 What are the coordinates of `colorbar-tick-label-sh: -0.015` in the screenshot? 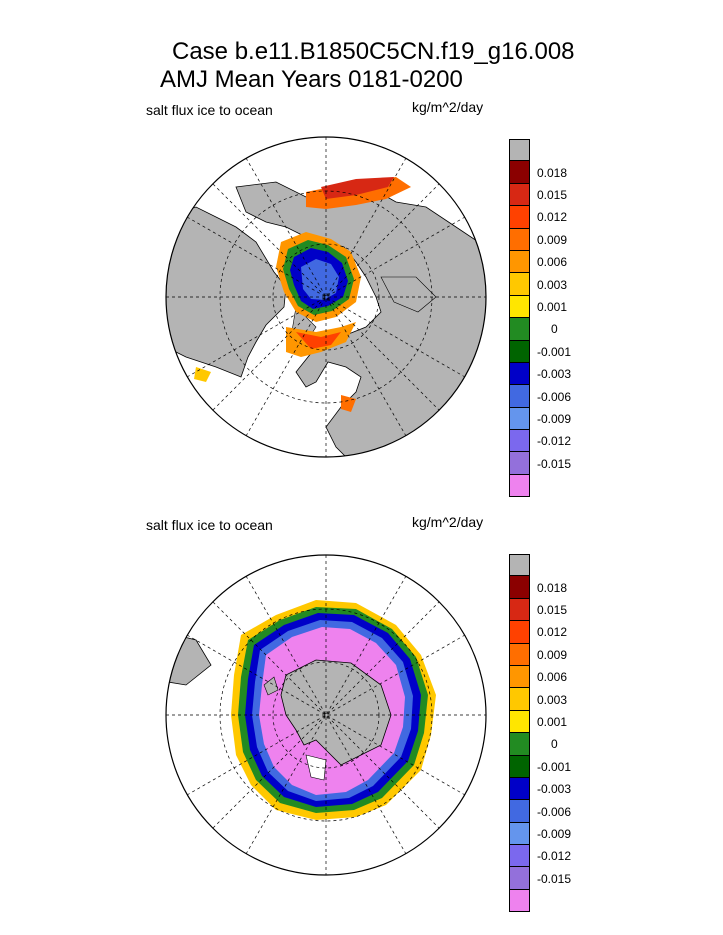 It's located at (554, 878).